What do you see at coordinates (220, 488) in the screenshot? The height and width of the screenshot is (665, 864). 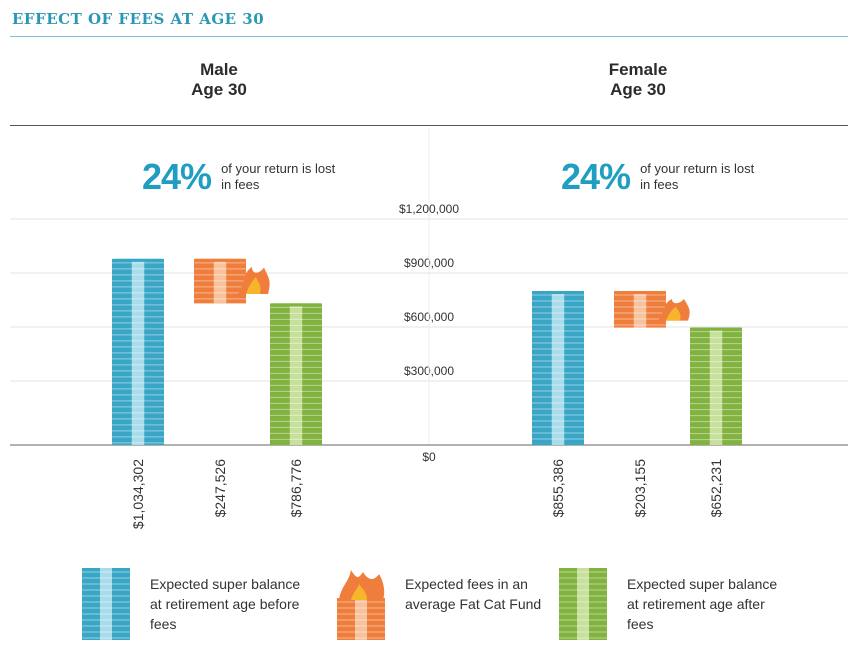 I see `bar-value-label: $247,526` at bounding box center [220, 488].